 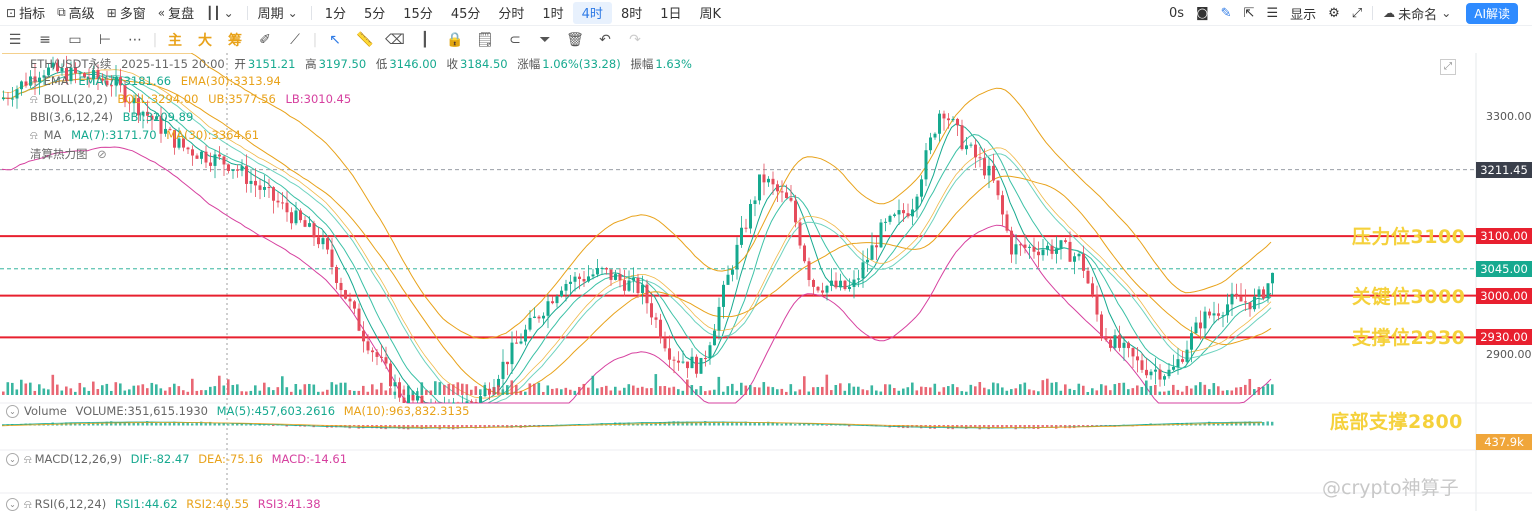 I want to click on interval-8h: 8时, so click(x=631, y=14).